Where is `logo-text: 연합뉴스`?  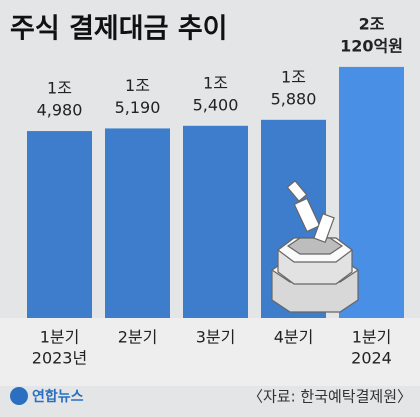 logo-text: 연합뉴스 is located at coordinates (58, 396).